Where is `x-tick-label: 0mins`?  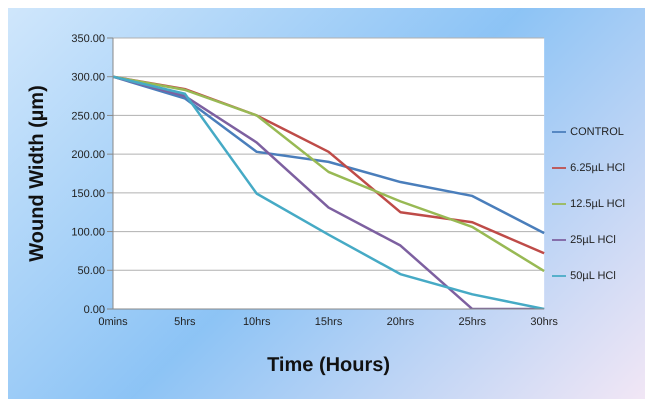
x-tick-label: 0mins is located at coordinates (113, 322).